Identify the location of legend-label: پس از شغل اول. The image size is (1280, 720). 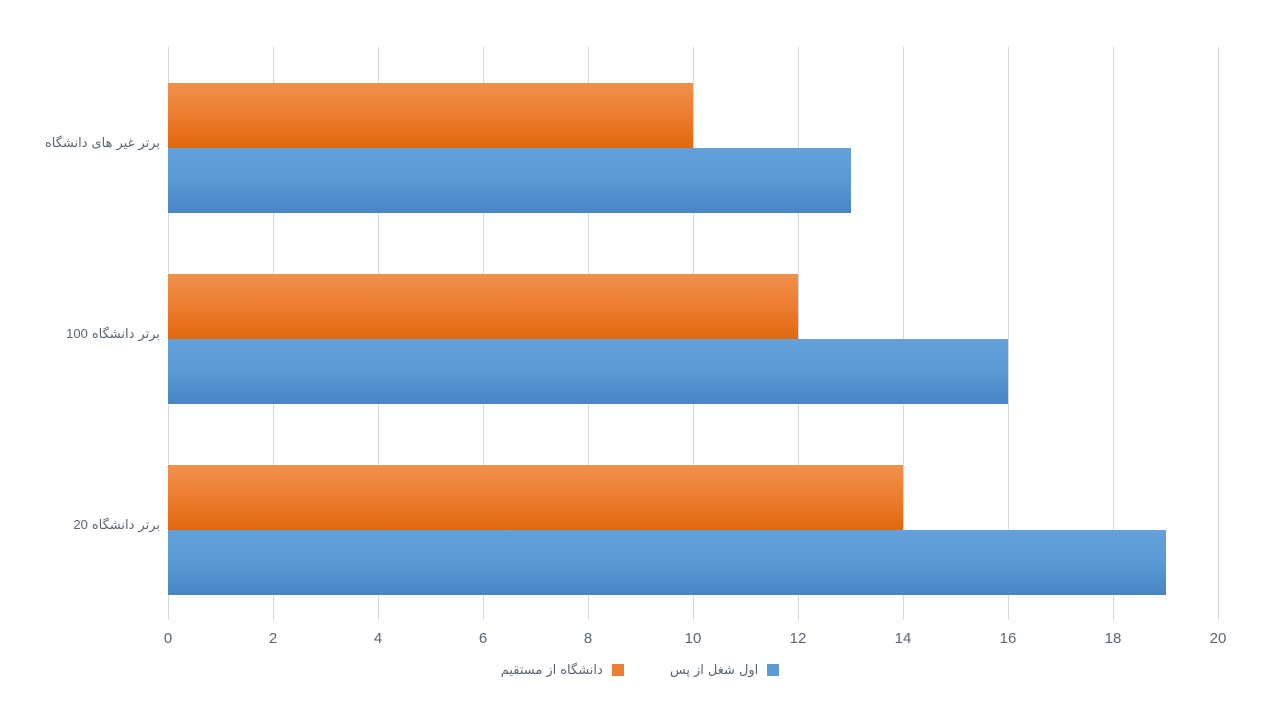
(714, 669).